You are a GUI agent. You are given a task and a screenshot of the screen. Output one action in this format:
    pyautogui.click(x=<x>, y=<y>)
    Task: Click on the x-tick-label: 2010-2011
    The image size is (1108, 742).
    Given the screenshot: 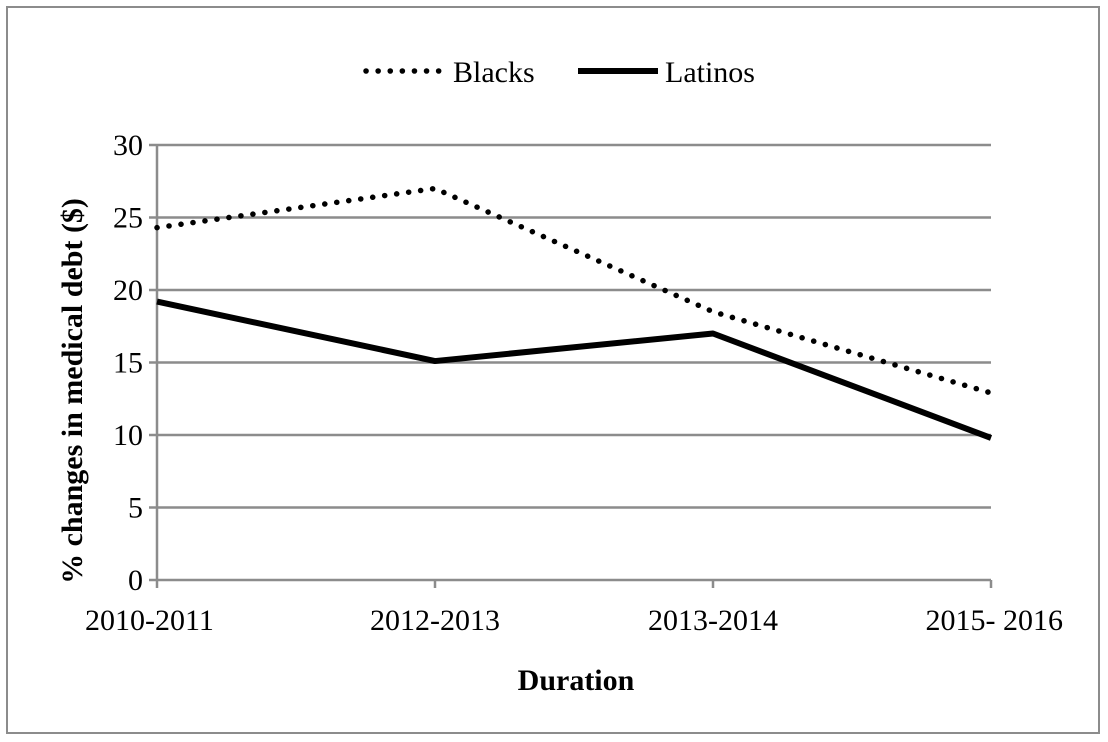 What is the action you would take?
    pyautogui.click(x=149, y=620)
    